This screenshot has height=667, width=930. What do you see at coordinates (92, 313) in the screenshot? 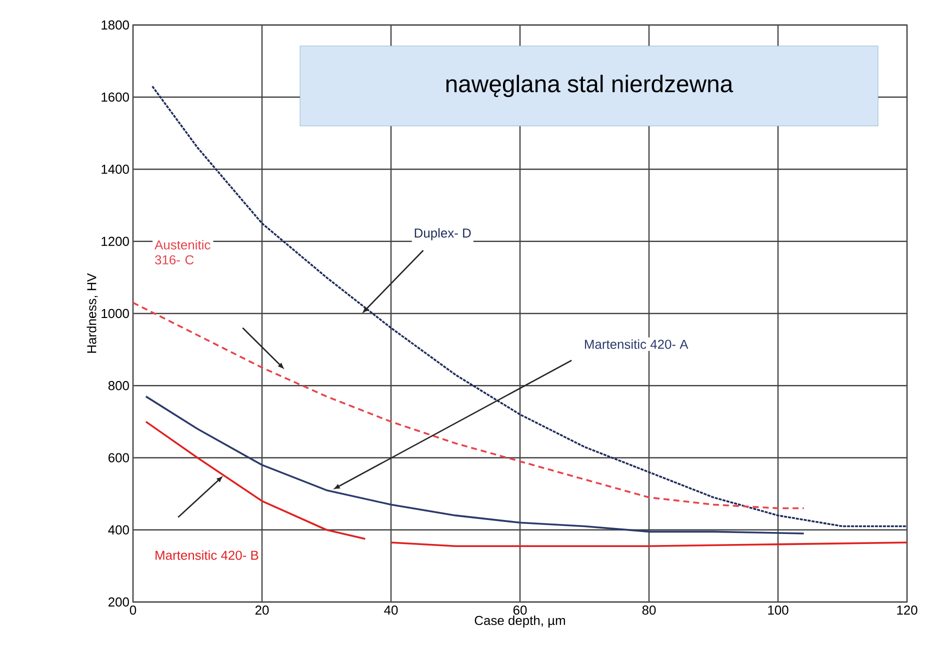
I see `y-axis-title: Hardness, HV` at bounding box center [92, 313].